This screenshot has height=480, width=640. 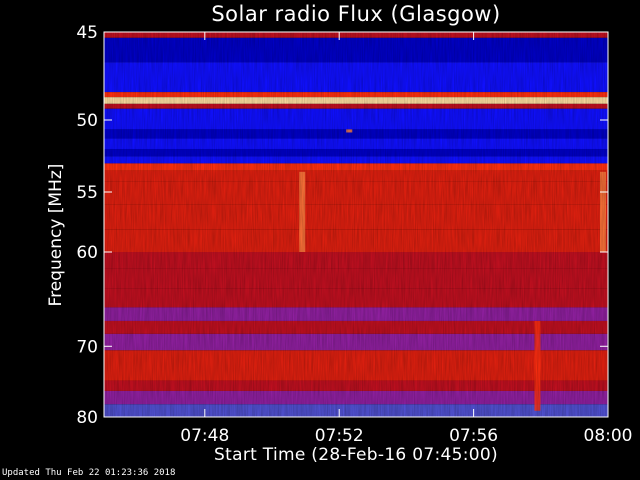 I want to click on y-axis-label: Frequency [MHz], so click(x=56, y=235).